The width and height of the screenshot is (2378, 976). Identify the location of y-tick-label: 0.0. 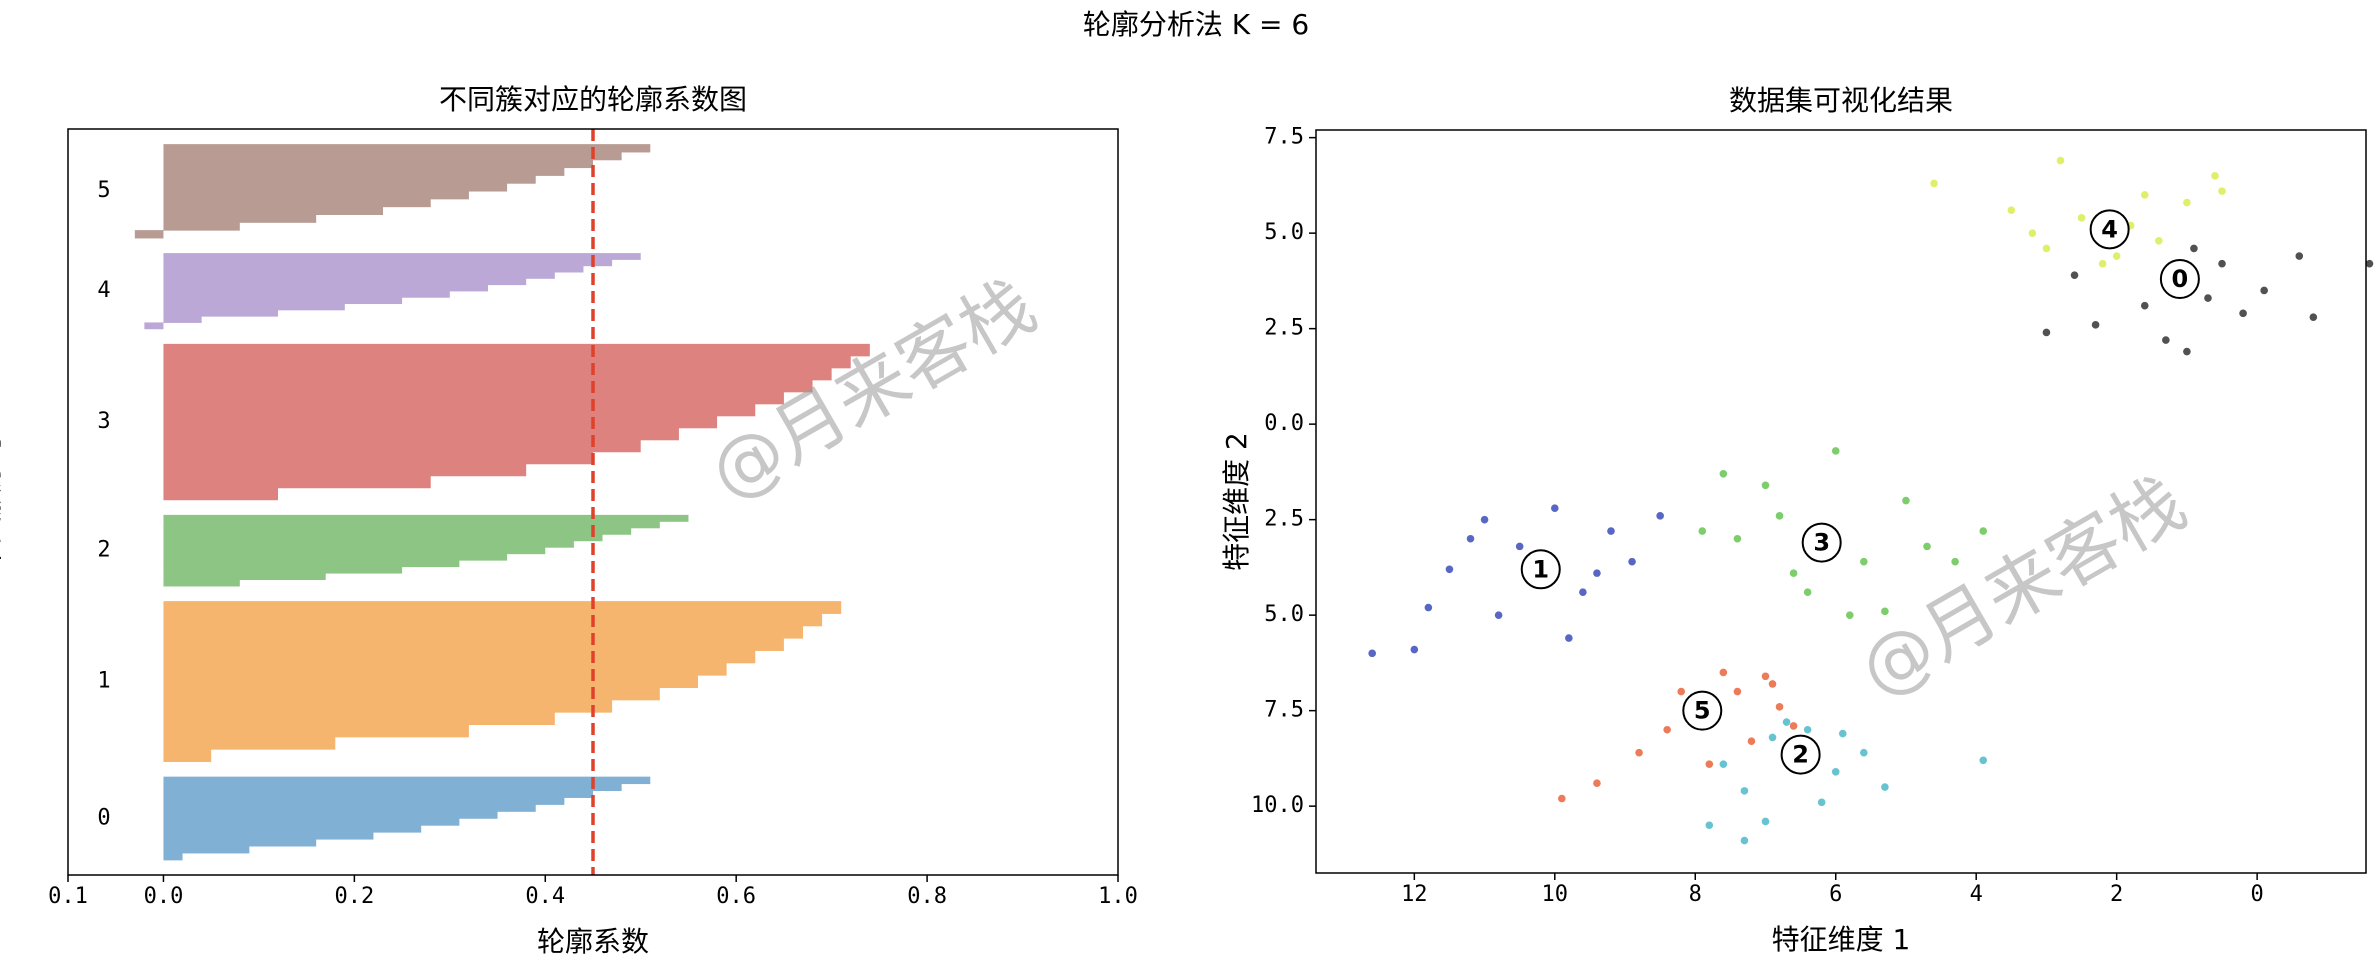
(1284, 423).